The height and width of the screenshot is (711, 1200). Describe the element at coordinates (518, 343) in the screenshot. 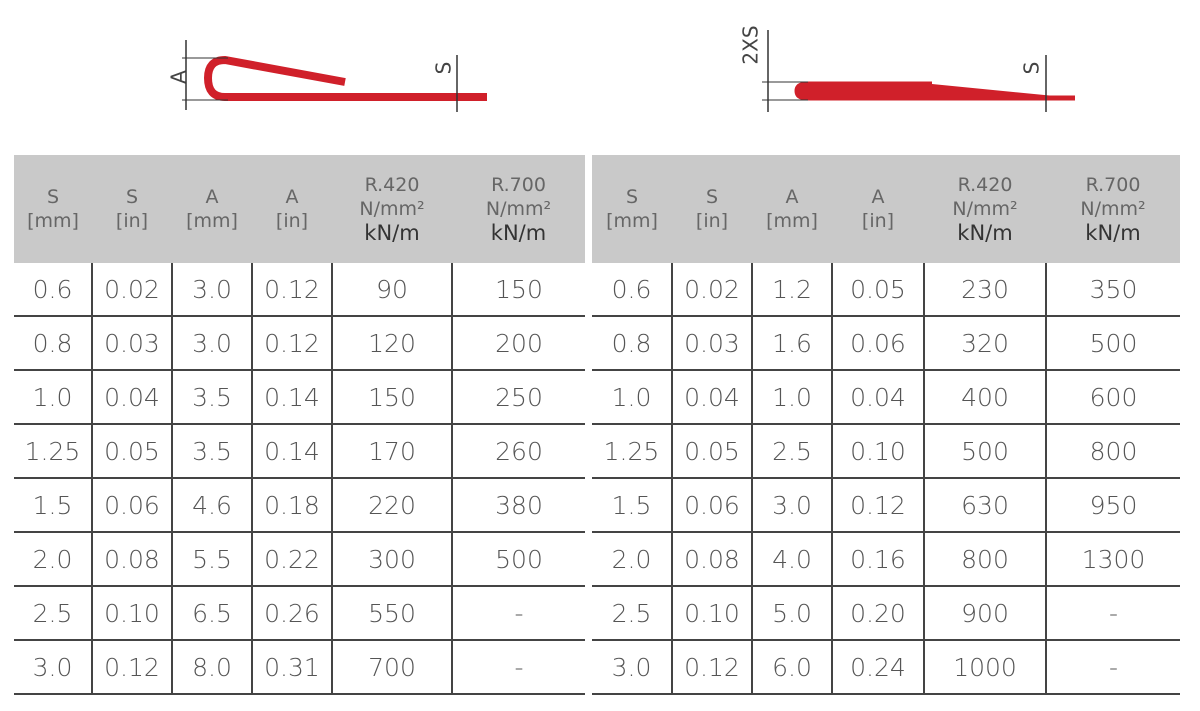

I see `table-cell: 200` at that location.